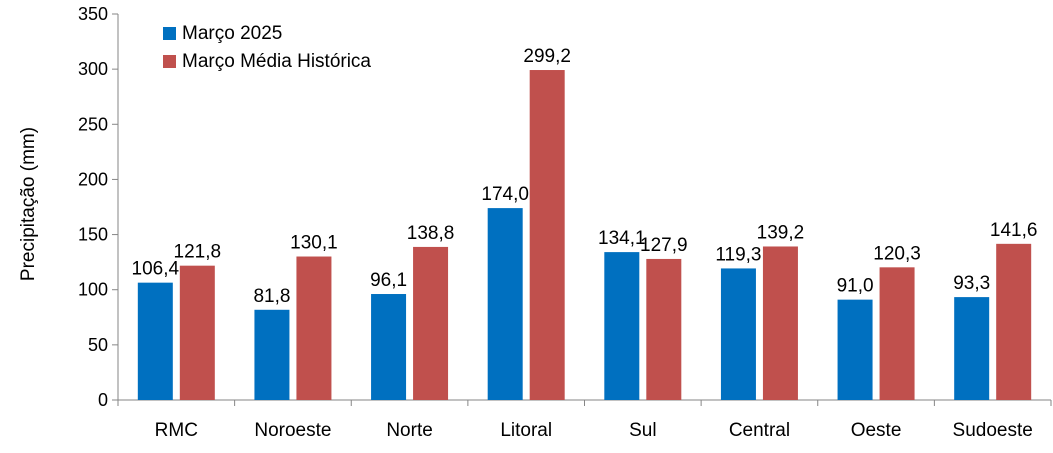  What do you see at coordinates (759, 430) in the screenshot?
I see `x-tick-label: Central` at bounding box center [759, 430].